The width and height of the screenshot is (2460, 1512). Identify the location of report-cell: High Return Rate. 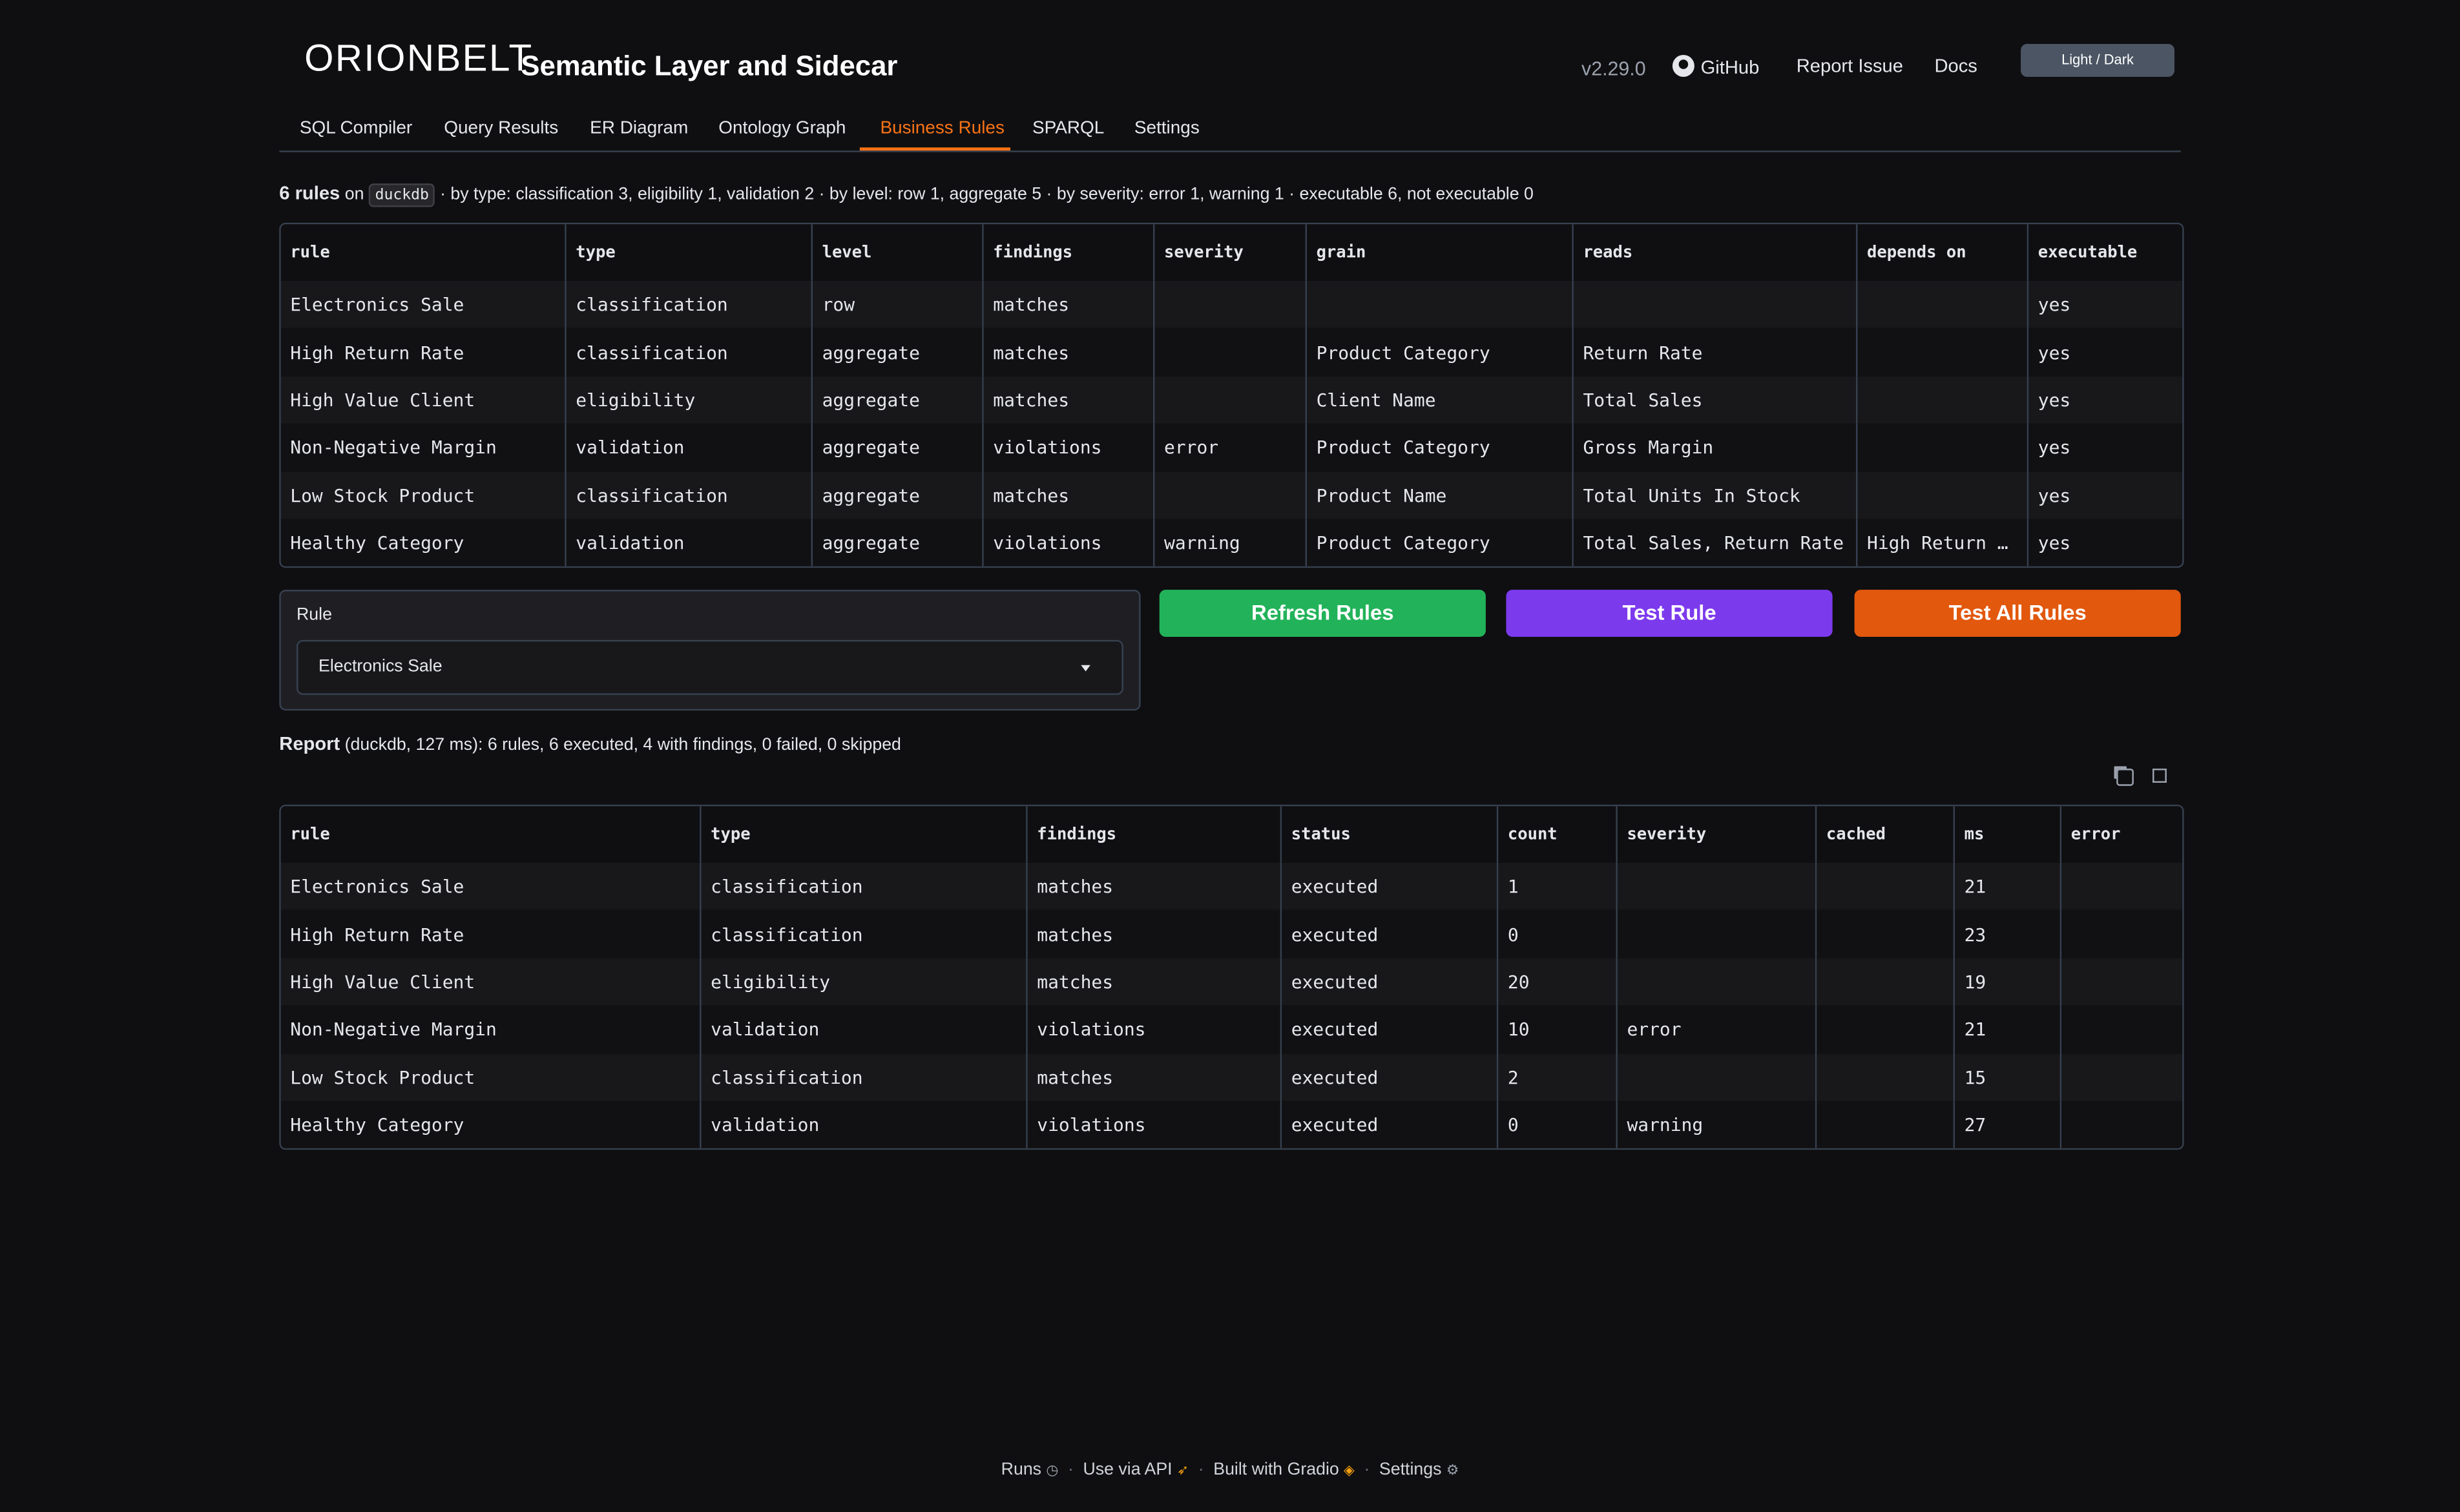
(491, 934).